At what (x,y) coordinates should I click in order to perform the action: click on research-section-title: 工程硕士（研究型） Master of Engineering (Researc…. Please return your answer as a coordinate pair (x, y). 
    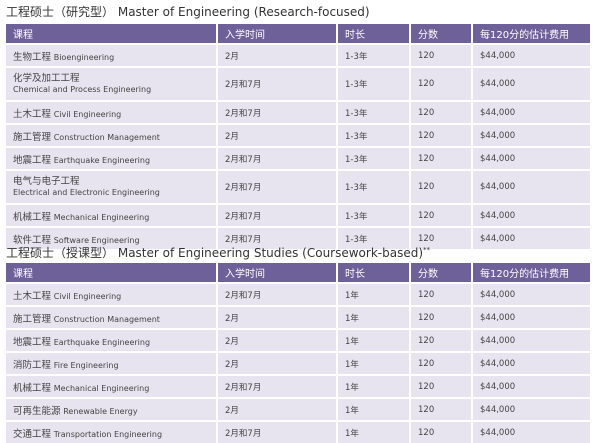
    Looking at the image, I should click on (188, 12).